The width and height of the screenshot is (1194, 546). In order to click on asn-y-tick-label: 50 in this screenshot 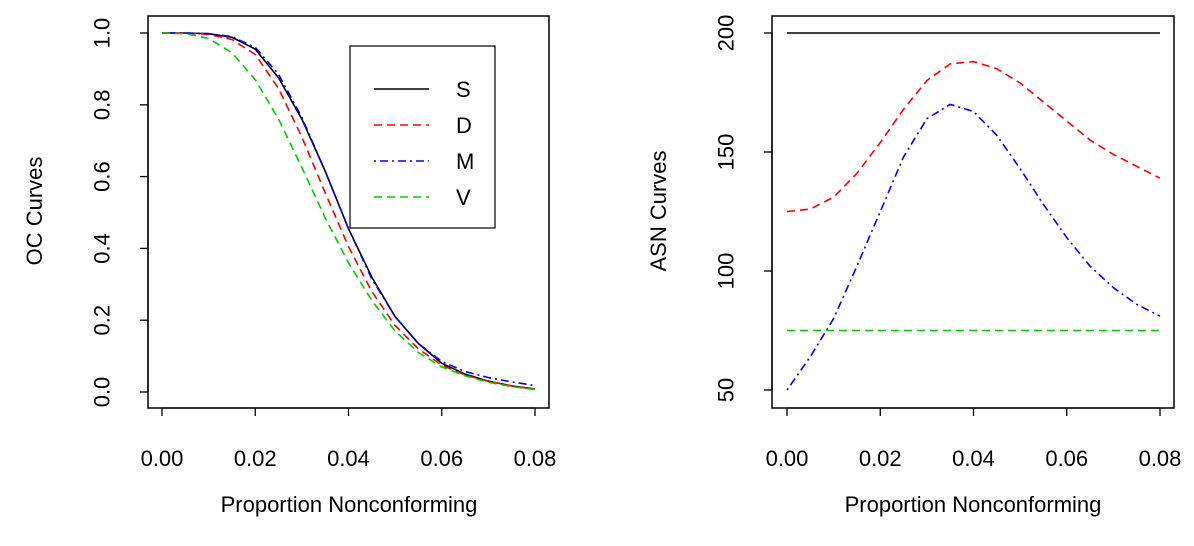, I will do `click(726, 390)`.